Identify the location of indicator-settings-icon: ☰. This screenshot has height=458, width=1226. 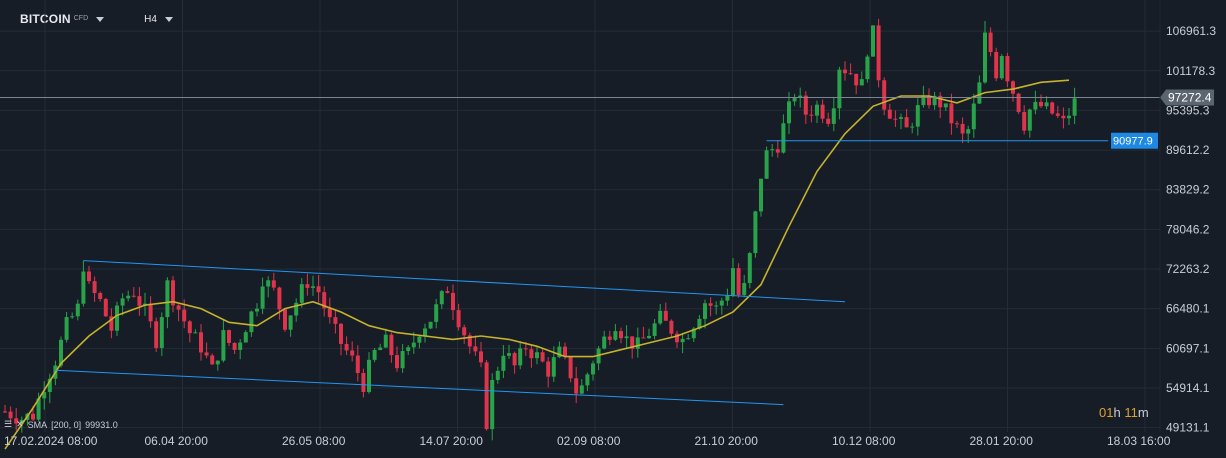
(8, 424).